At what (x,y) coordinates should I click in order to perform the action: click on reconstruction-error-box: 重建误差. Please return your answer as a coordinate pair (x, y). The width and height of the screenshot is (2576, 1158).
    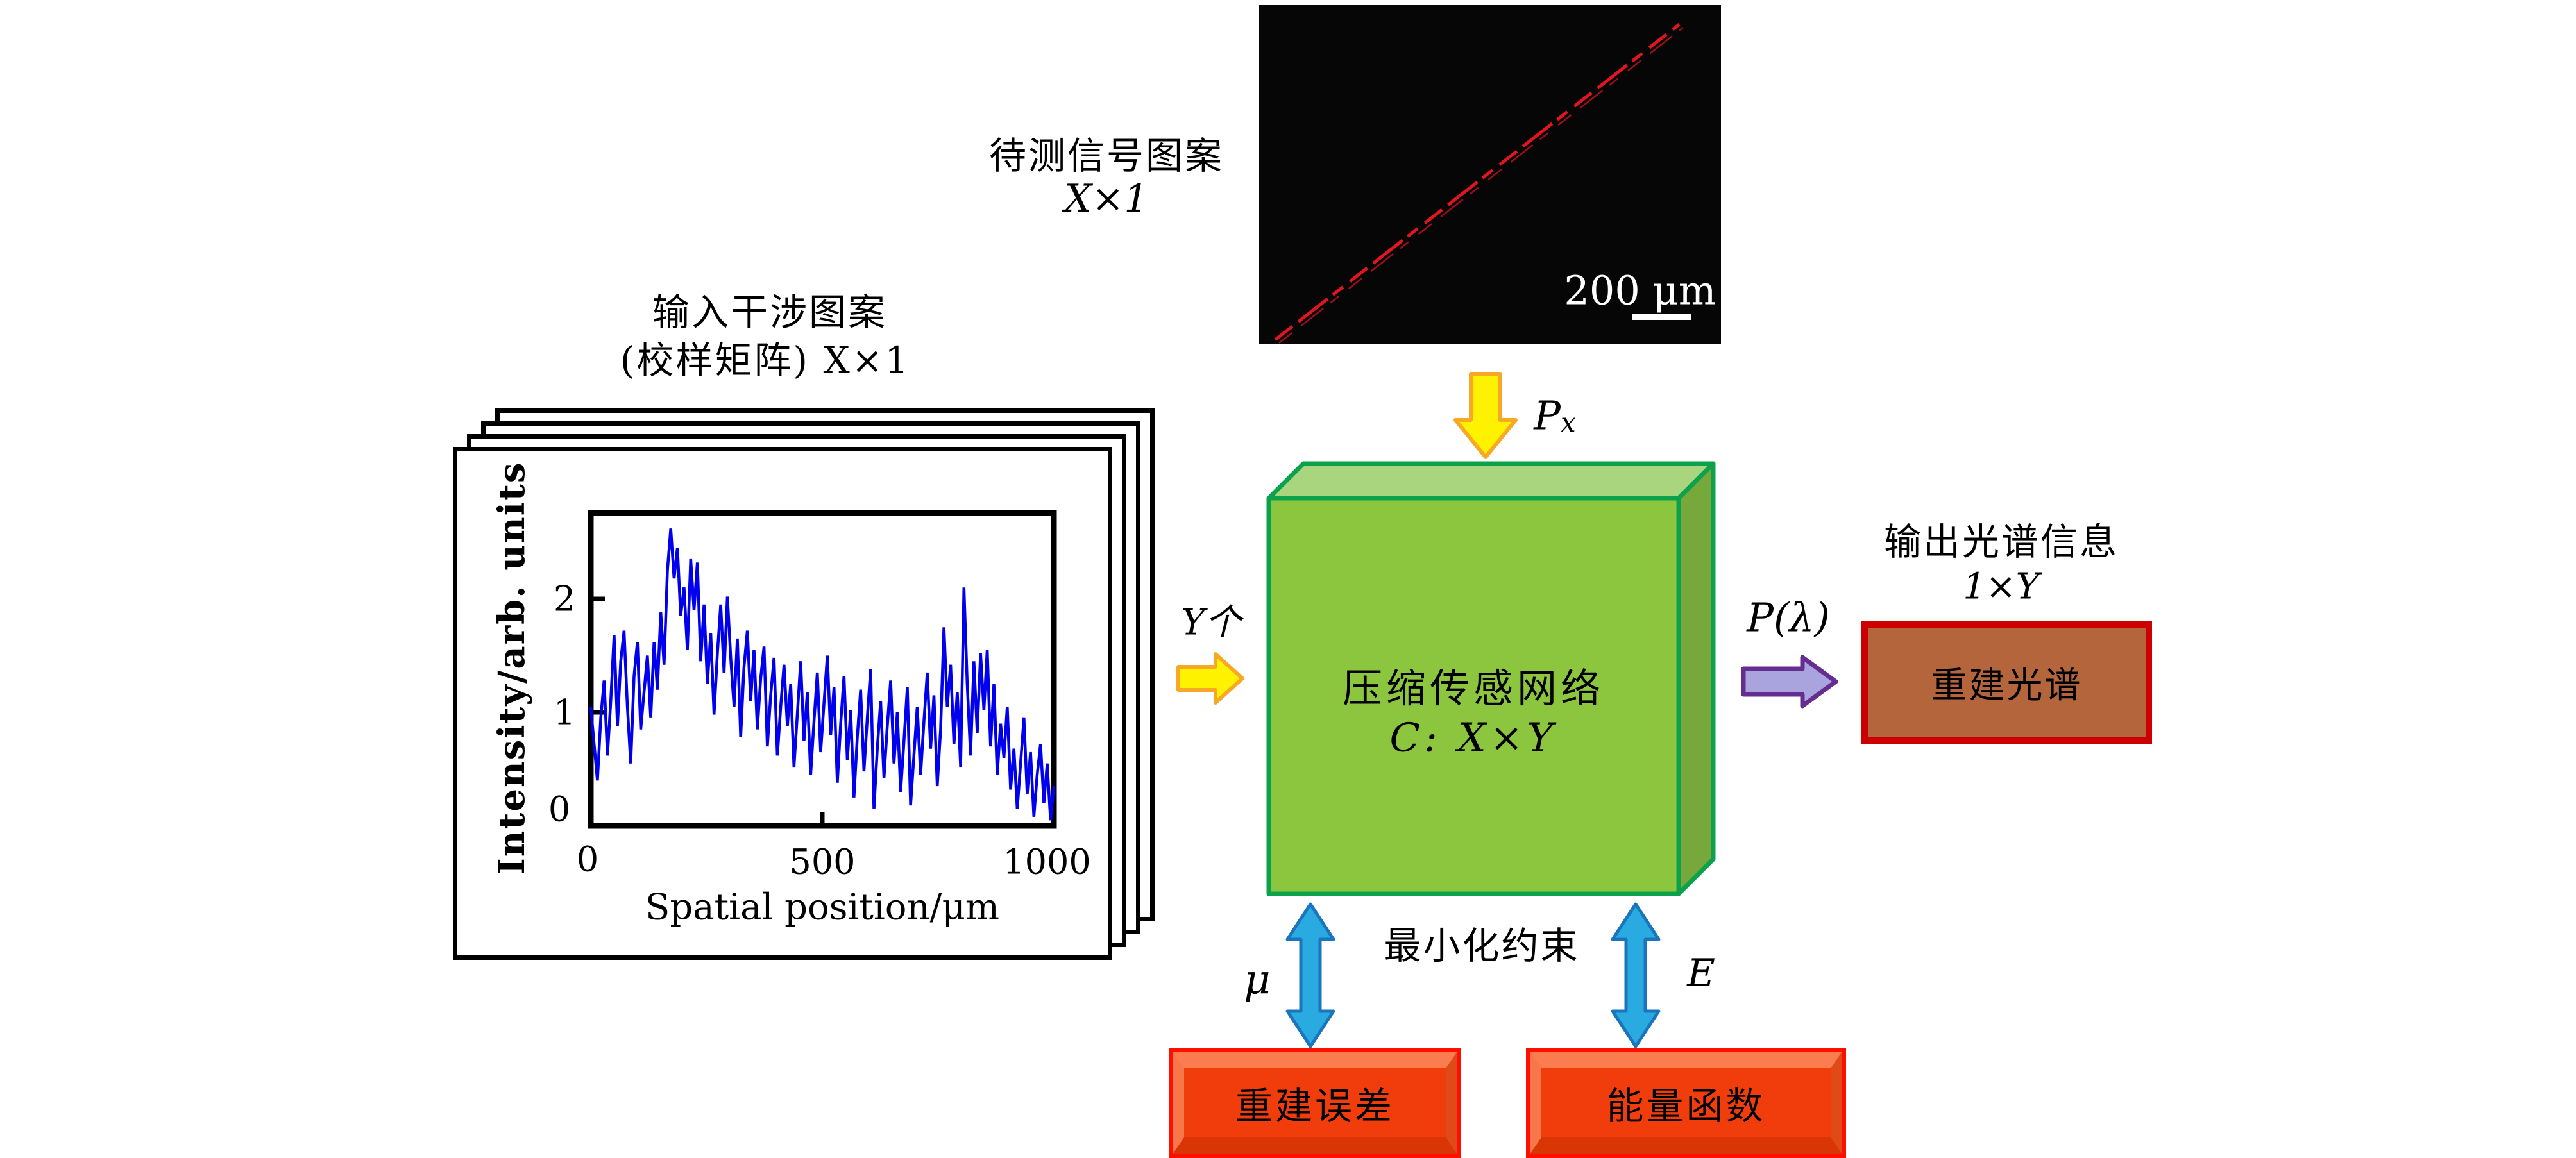
    Looking at the image, I should click on (1315, 1103).